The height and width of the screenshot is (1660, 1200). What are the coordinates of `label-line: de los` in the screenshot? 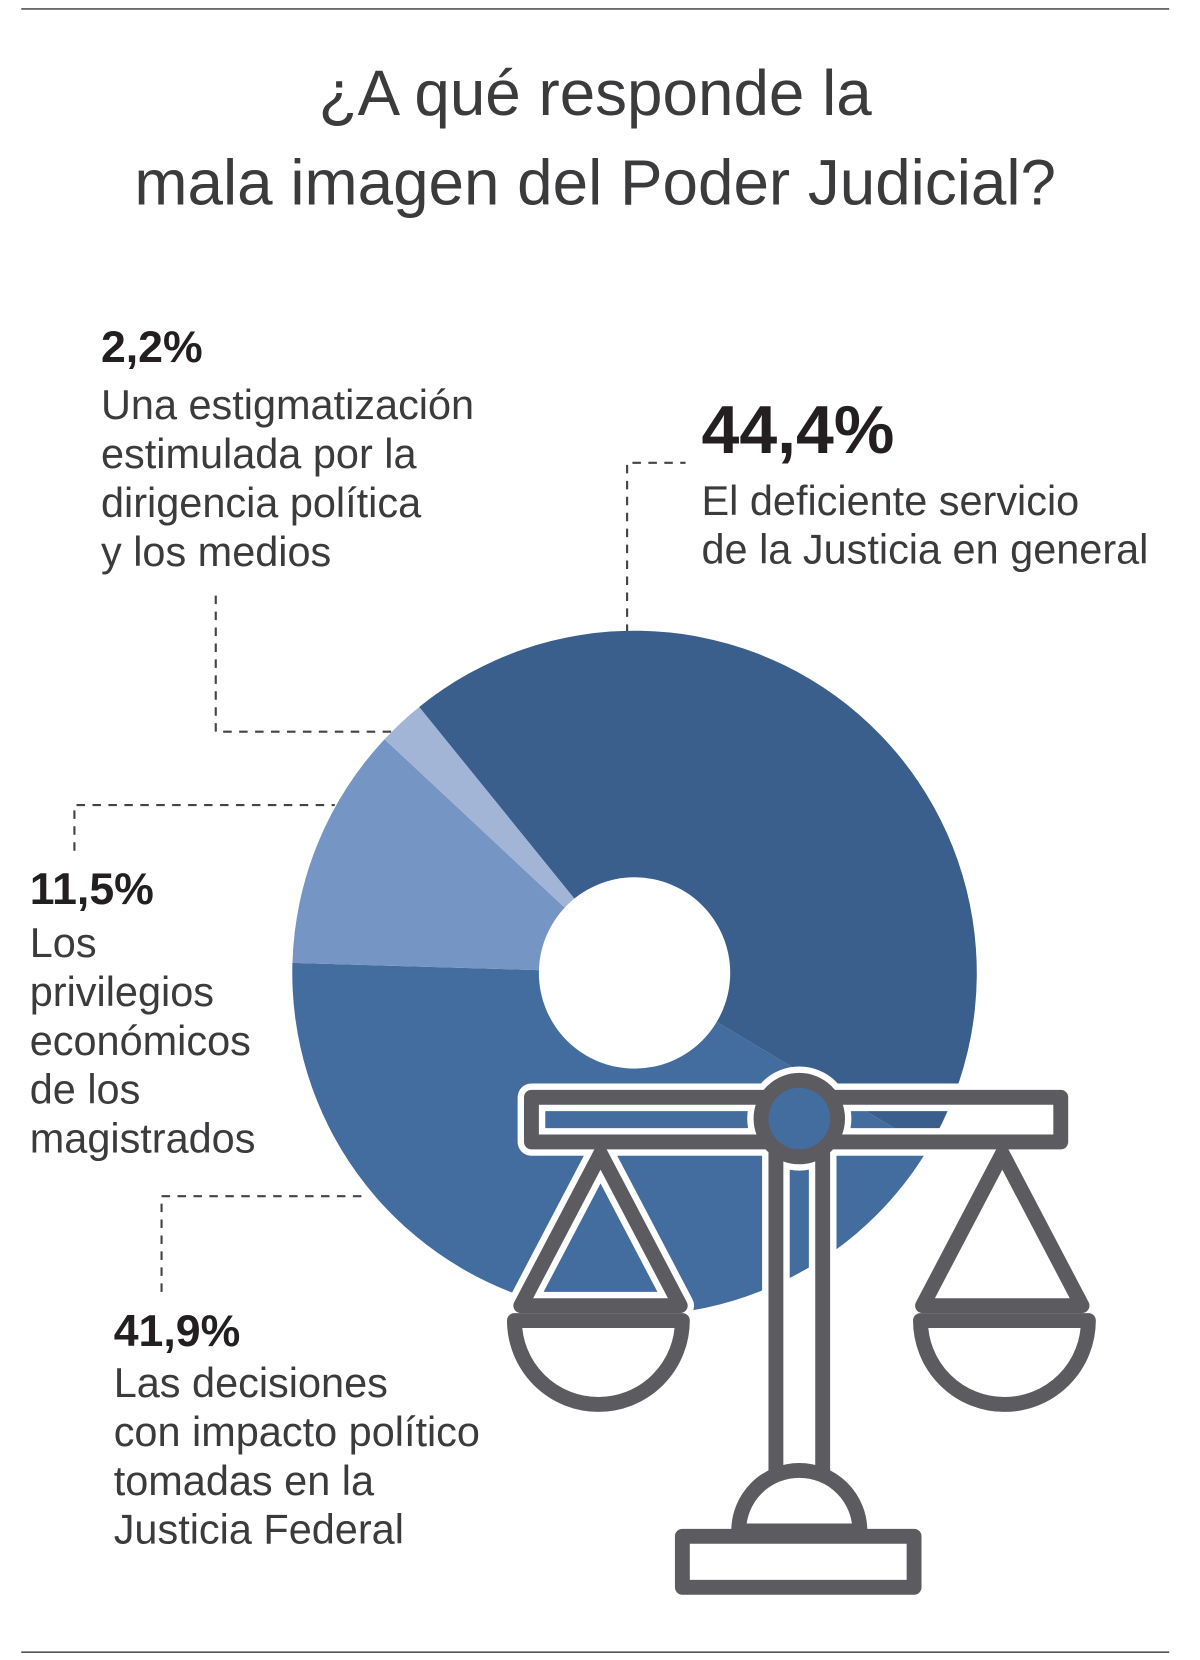 It's located at (85, 1089).